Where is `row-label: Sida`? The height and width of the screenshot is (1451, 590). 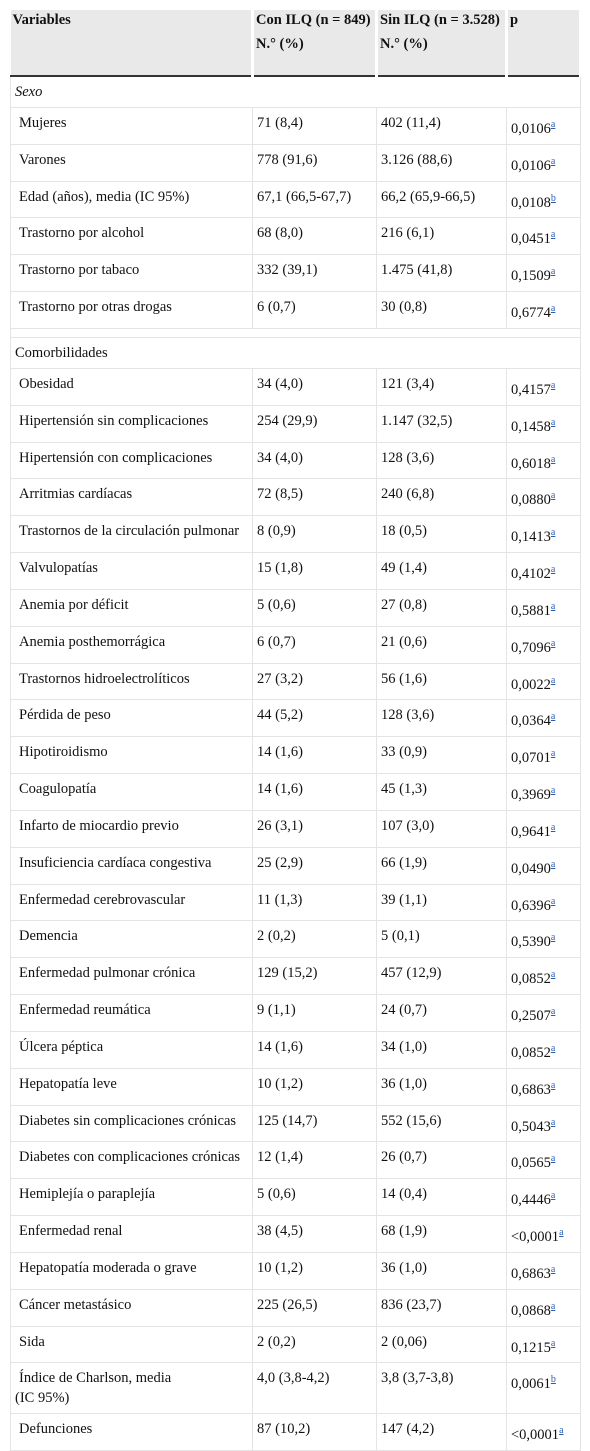 row-label: Sida is located at coordinates (131, 1344).